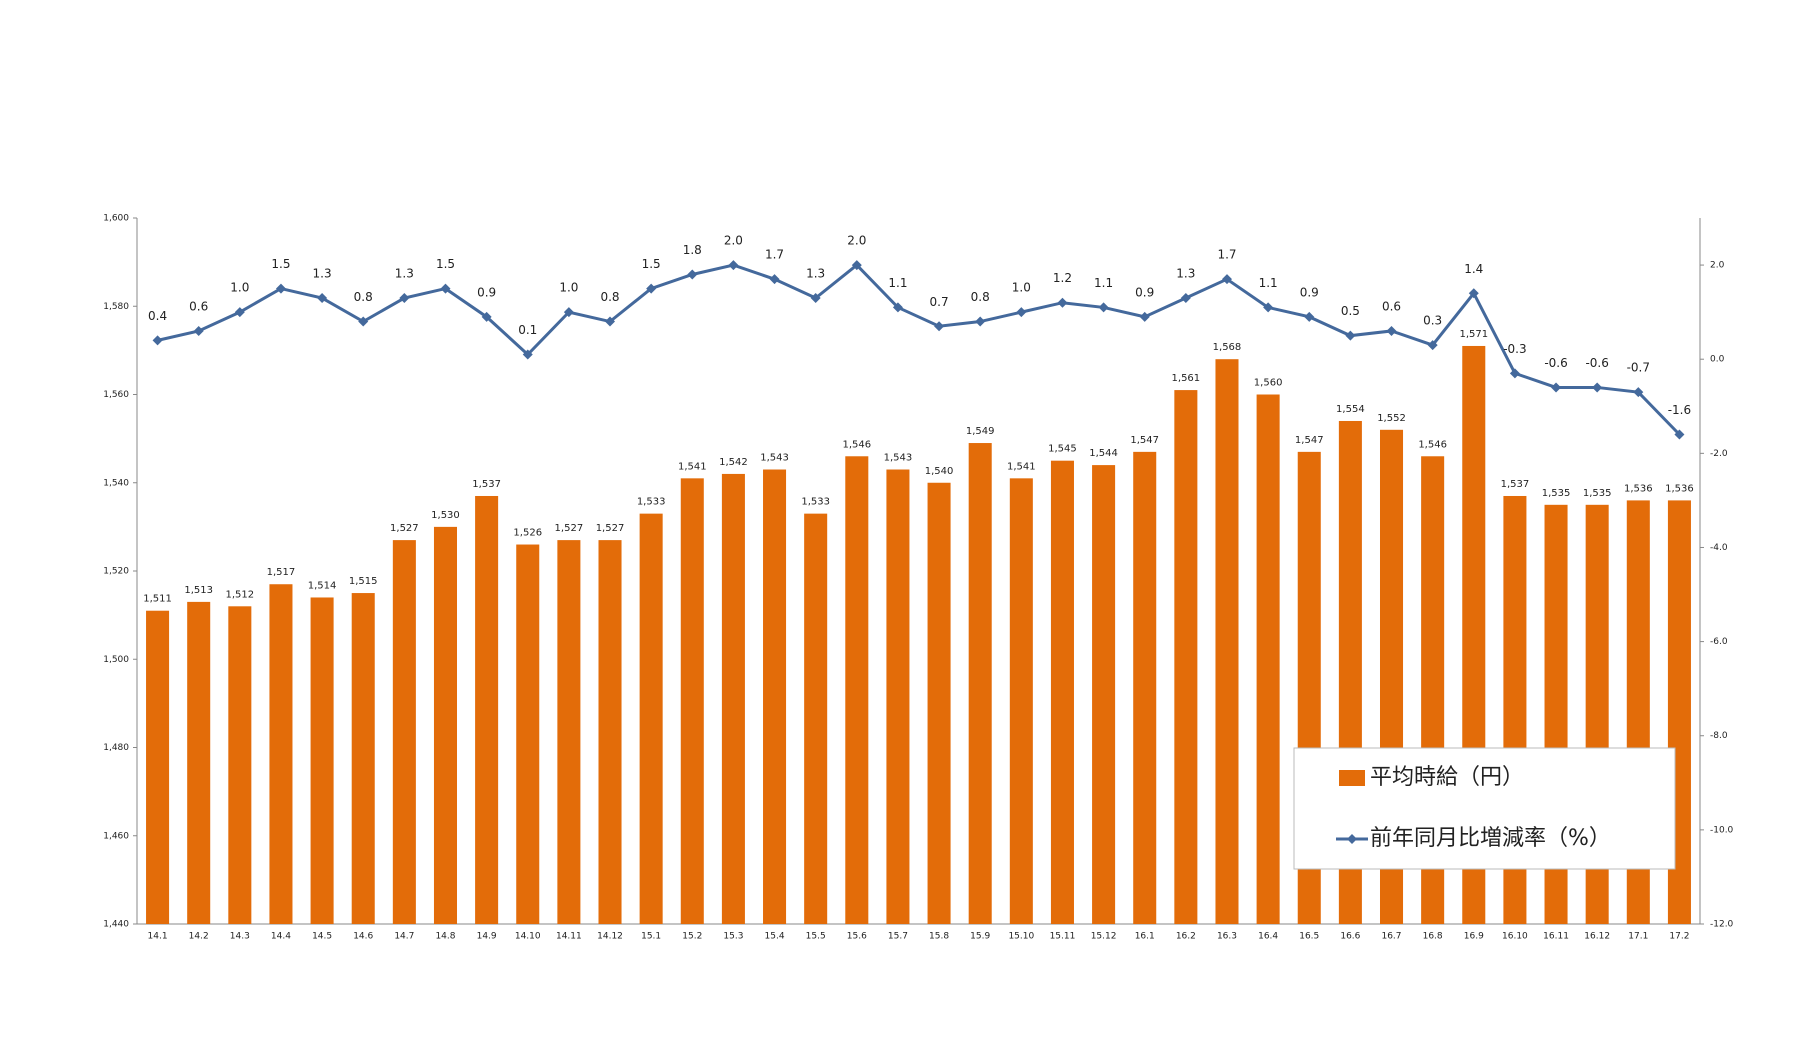 This screenshot has height=1052, width=1806. Describe the element at coordinates (980, 431) in the screenshot. I see `bar-value-label: 1,549` at that location.